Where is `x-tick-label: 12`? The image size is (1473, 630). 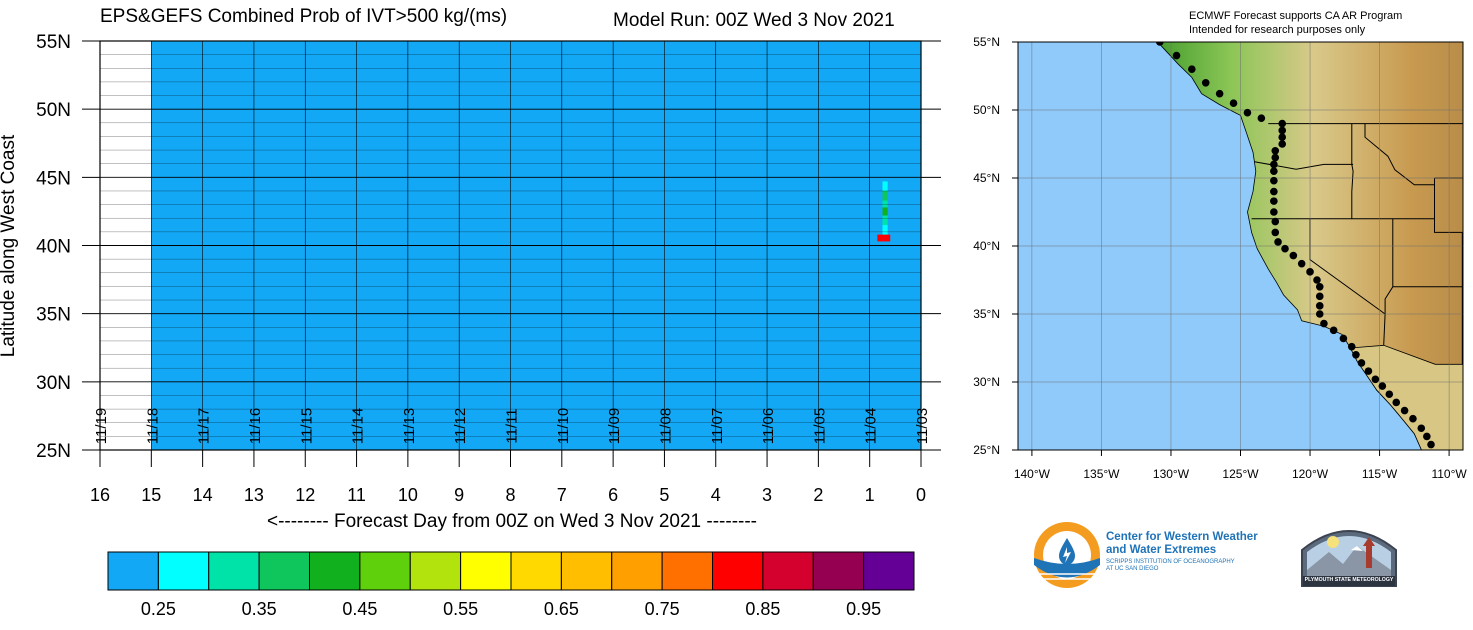
x-tick-label: 12 is located at coordinates (305, 495).